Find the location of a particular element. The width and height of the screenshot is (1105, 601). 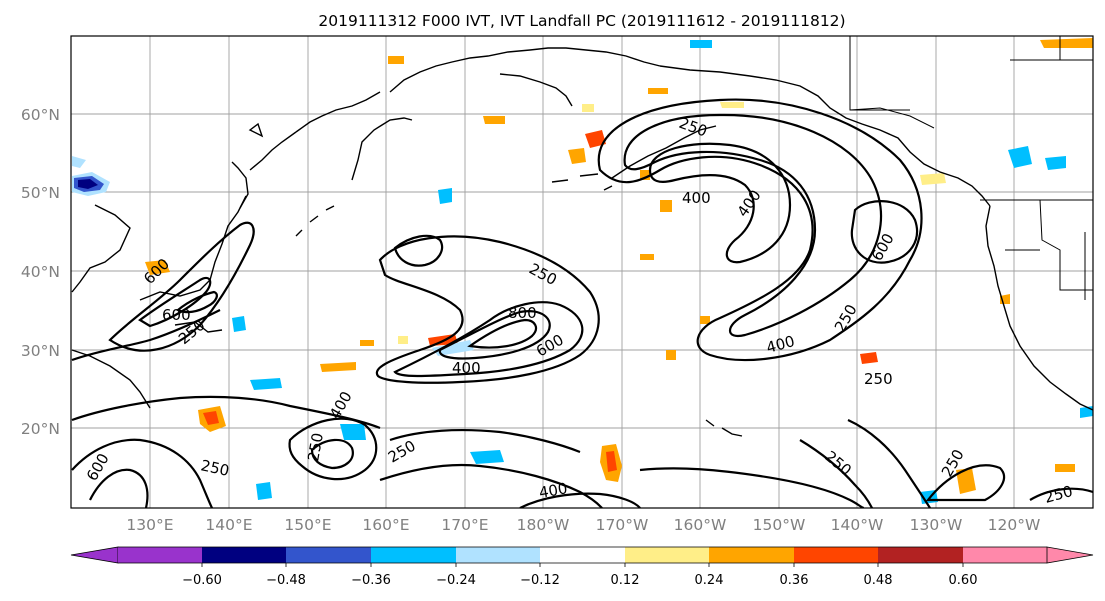

lon-label: 140°W is located at coordinates (857, 525).